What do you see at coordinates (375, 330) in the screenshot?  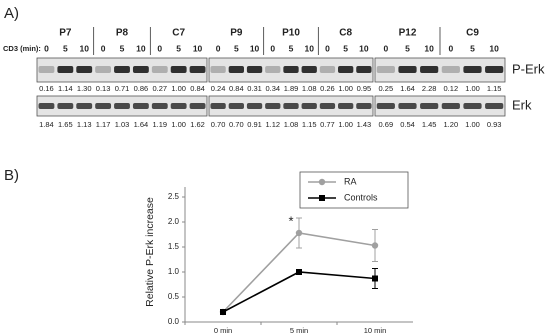 I see `x-tick-label: 10 min` at bounding box center [375, 330].